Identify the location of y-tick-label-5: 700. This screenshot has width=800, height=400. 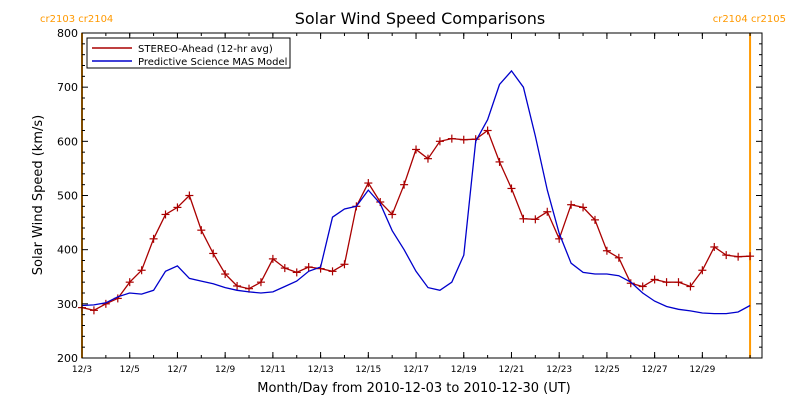
(67, 87).